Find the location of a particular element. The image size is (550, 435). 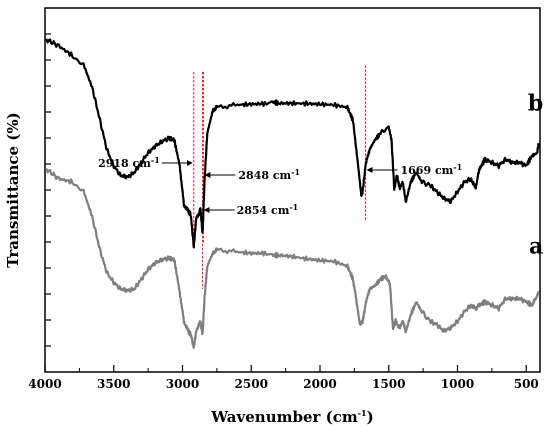

x-tick-label: 4000 is located at coordinates (44, 384).